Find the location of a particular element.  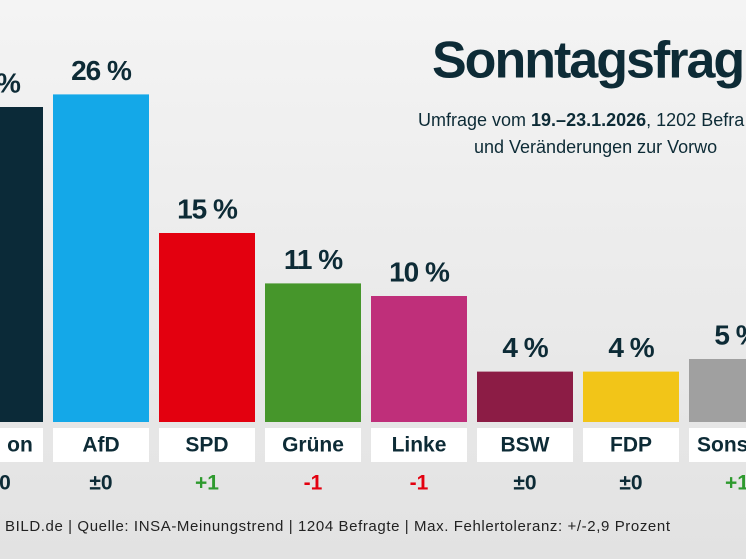

value-label: 5 % is located at coordinates (730, 334).